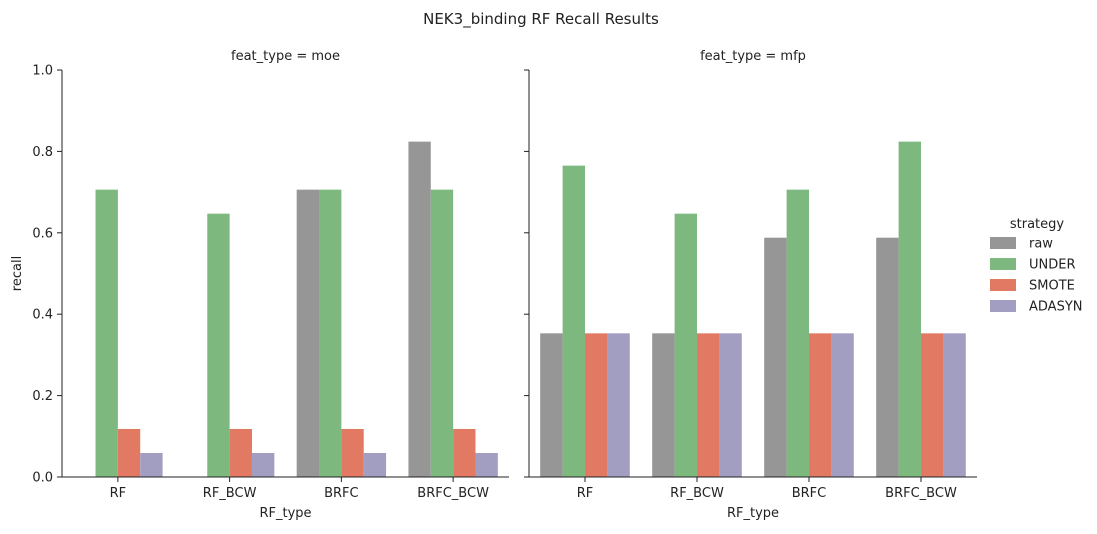 The height and width of the screenshot is (534, 1097). I want to click on legend-title: strategy, so click(1037, 224).